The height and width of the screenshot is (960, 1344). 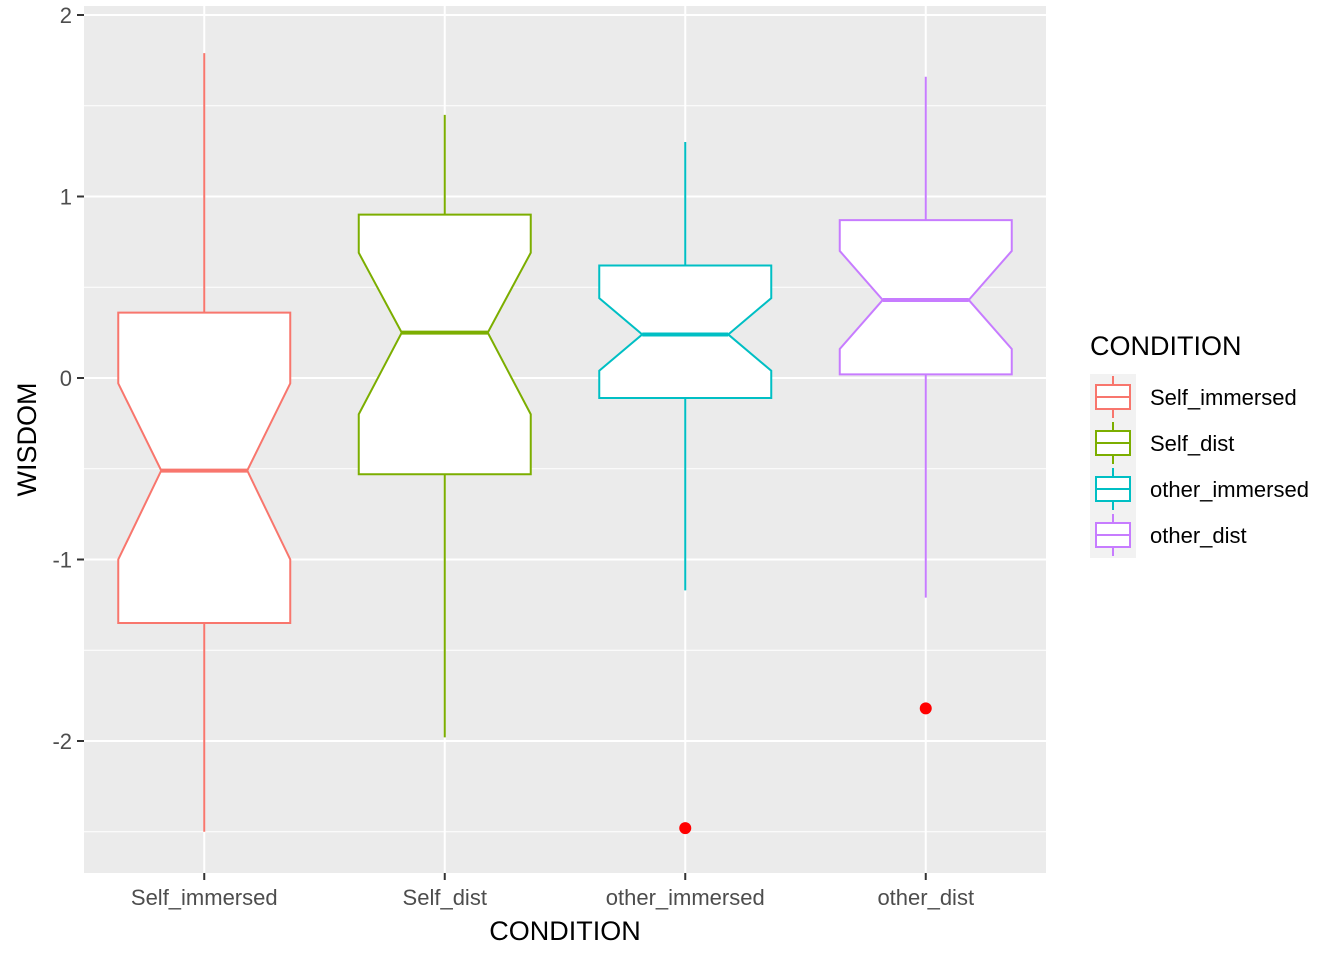 I want to click on legend-label: Self_dist, so click(x=1192, y=443).